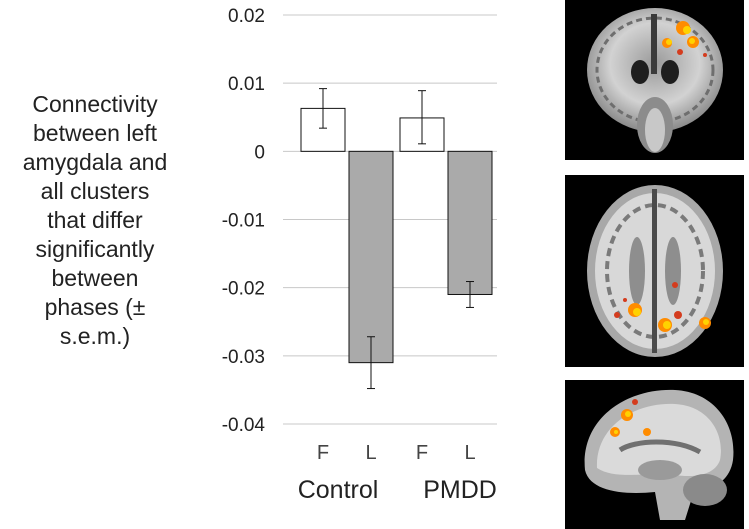 The image size is (749, 529). I want to click on y-tick-label: -0.03, so click(243, 357).